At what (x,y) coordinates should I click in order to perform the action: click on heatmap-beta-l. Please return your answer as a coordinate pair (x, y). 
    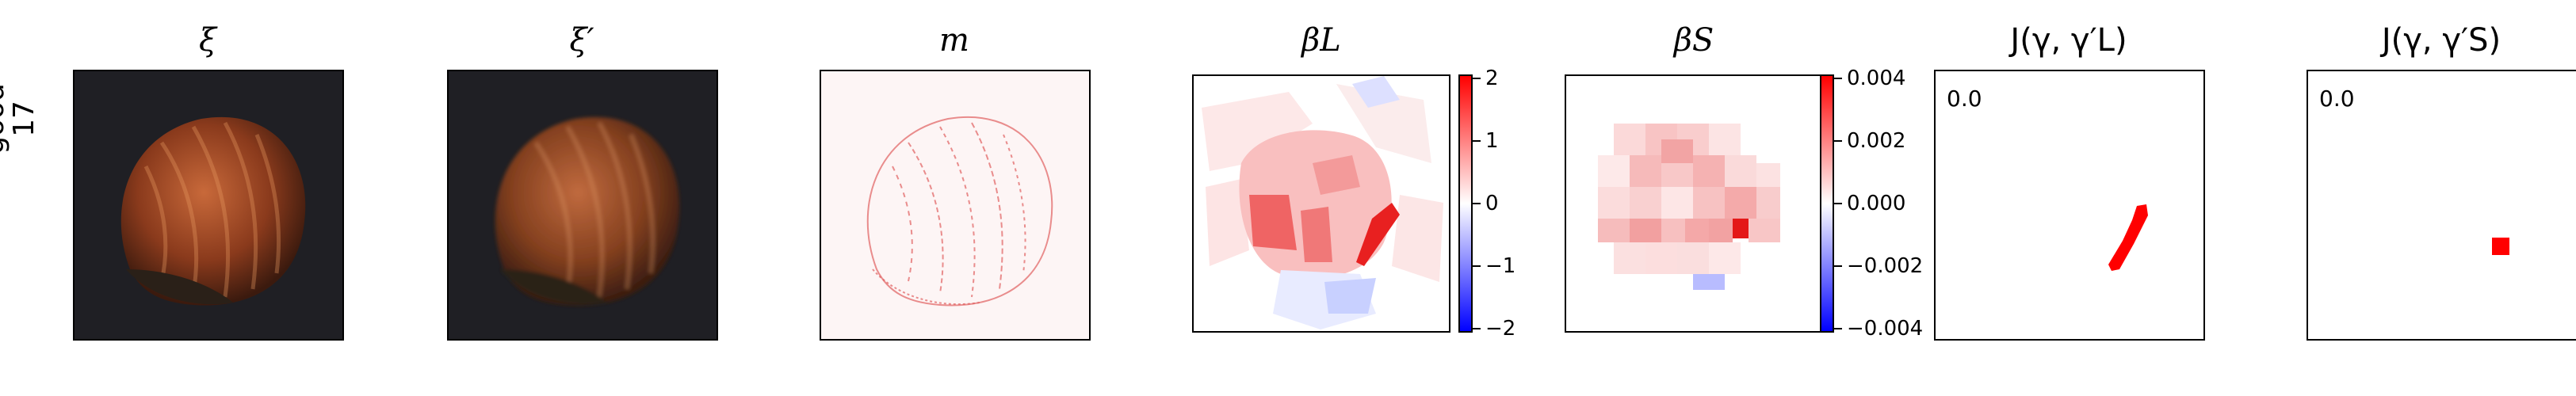
    Looking at the image, I should click on (1321, 203).